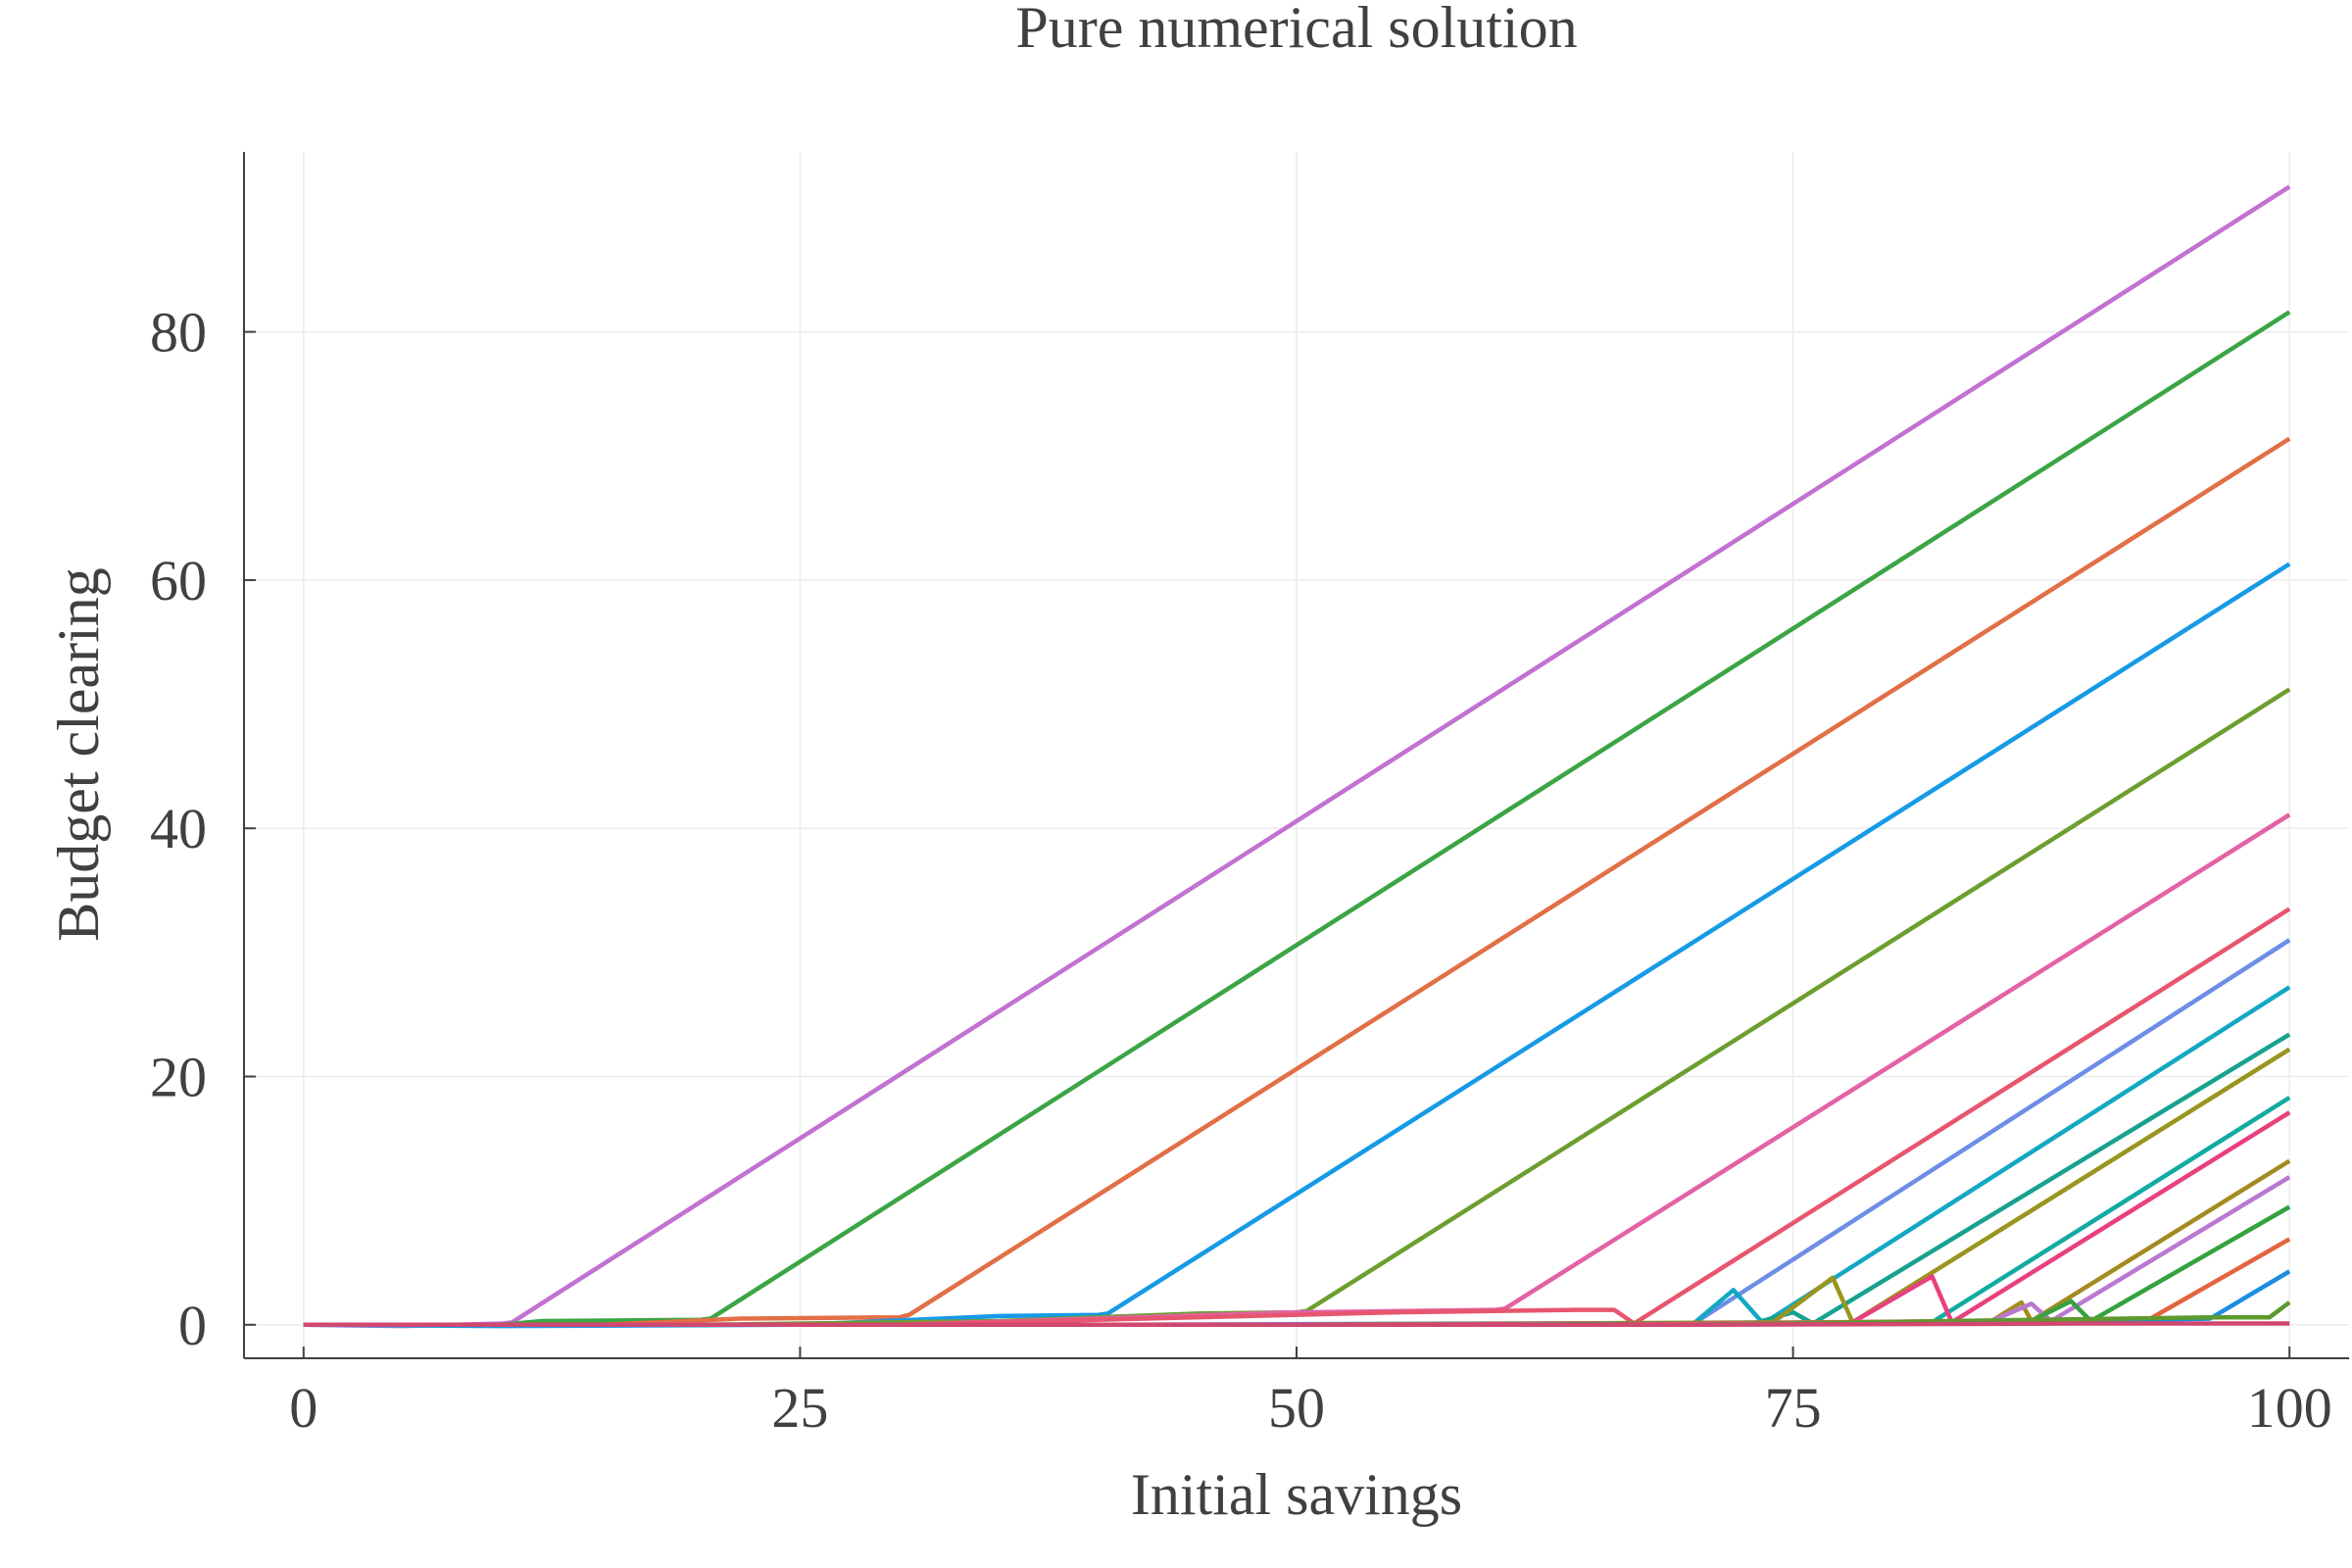 Image resolution: width=2352 pixels, height=1568 pixels. What do you see at coordinates (1793, 1408) in the screenshot?
I see `x-tick-label: 75` at bounding box center [1793, 1408].